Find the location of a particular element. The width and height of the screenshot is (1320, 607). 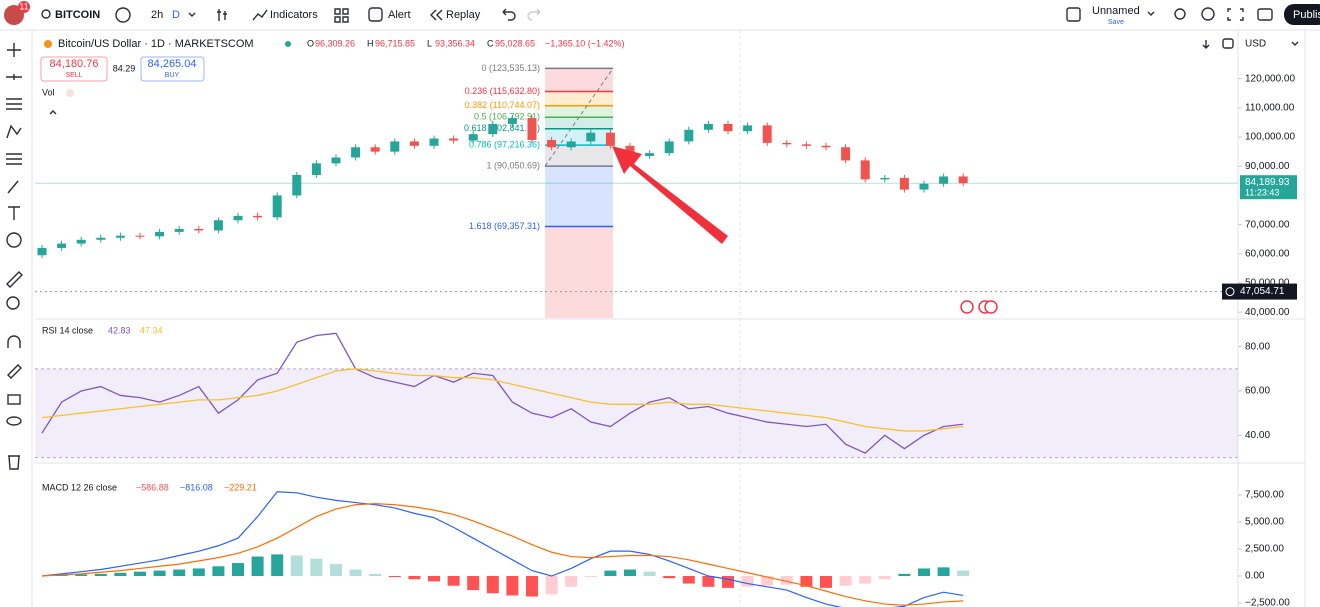

event-marker is located at coordinates (967, 307).